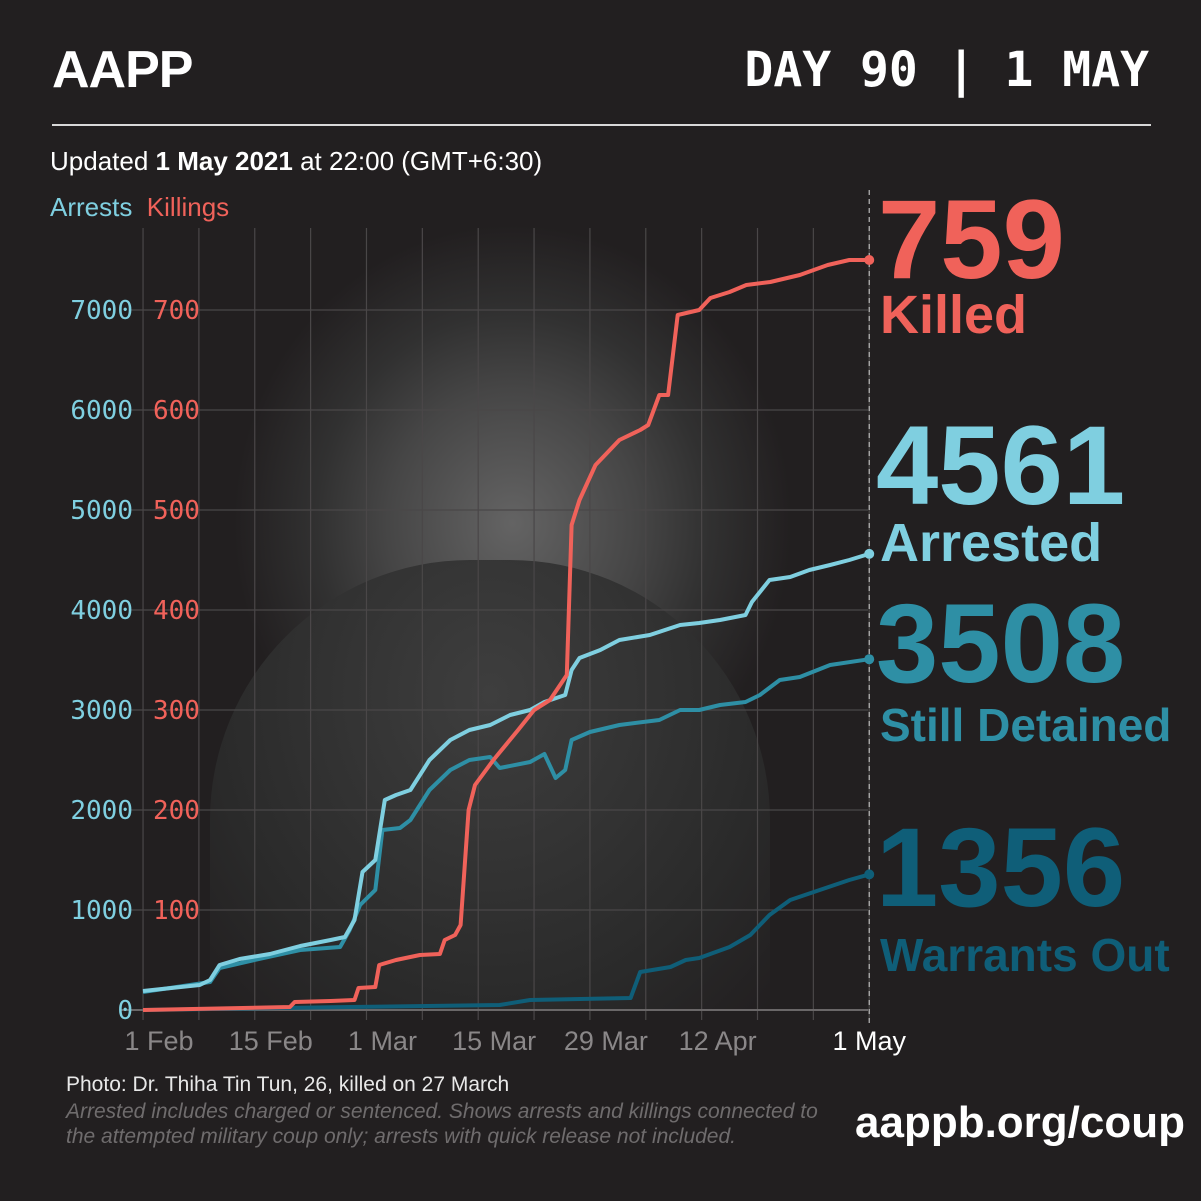 The width and height of the screenshot is (1201, 1201). I want to click on x-tick-label: 1 May, so click(869, 1041).